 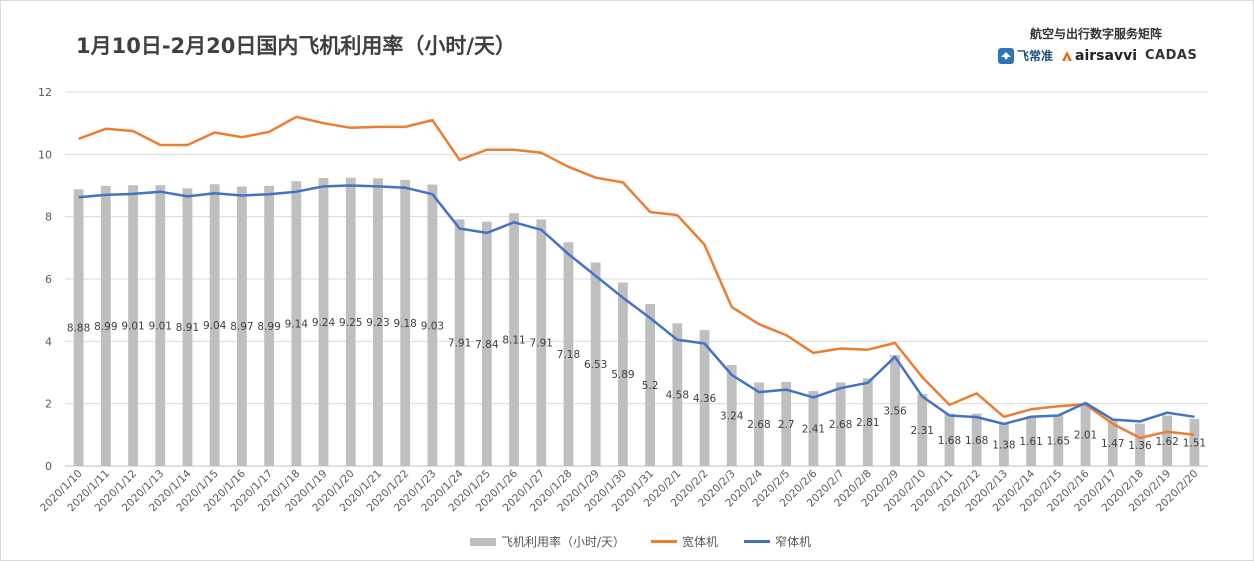 I want to click on bar-data-label: 8.11, so click(x=513, y=341).